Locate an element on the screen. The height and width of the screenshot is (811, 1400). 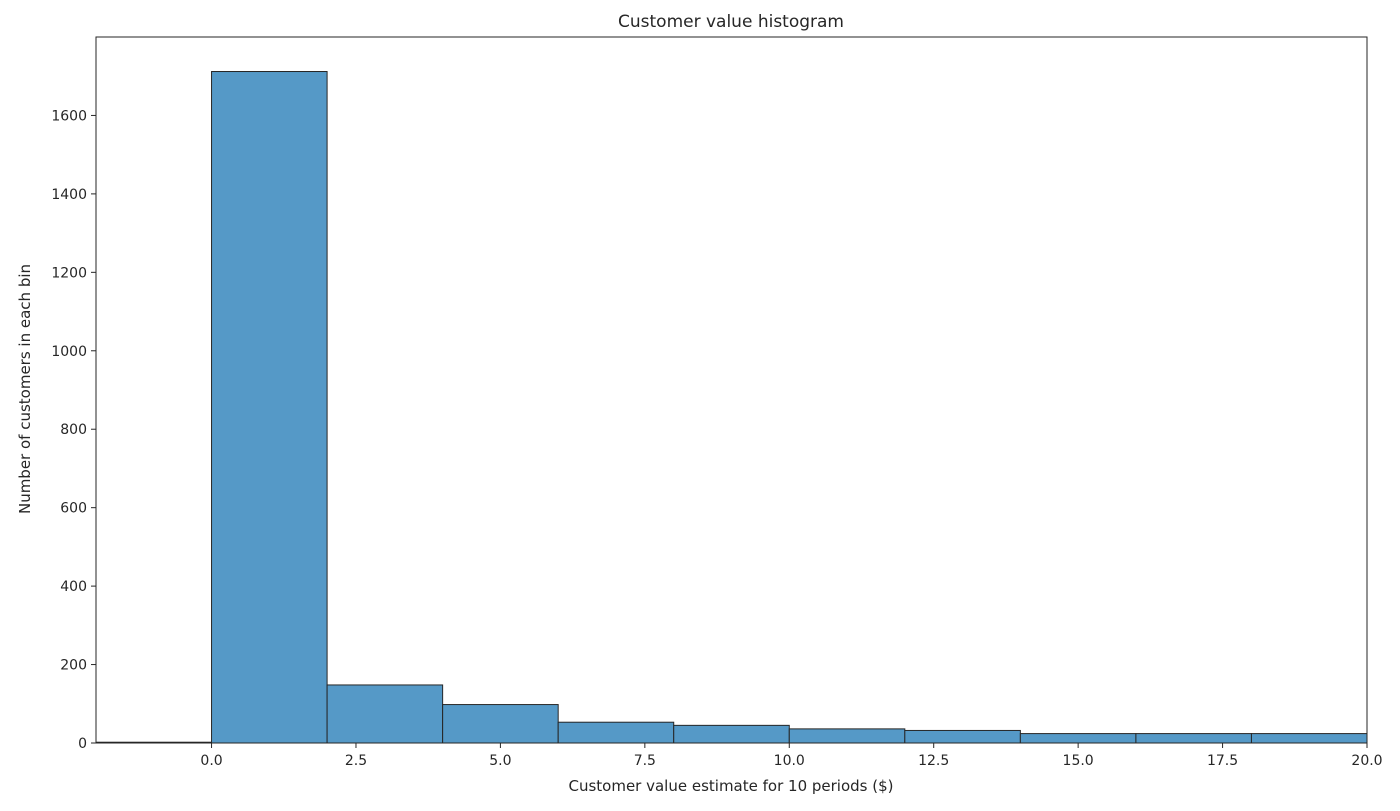
x-tick-label: 7.5 is located at coordinates (645, 761).